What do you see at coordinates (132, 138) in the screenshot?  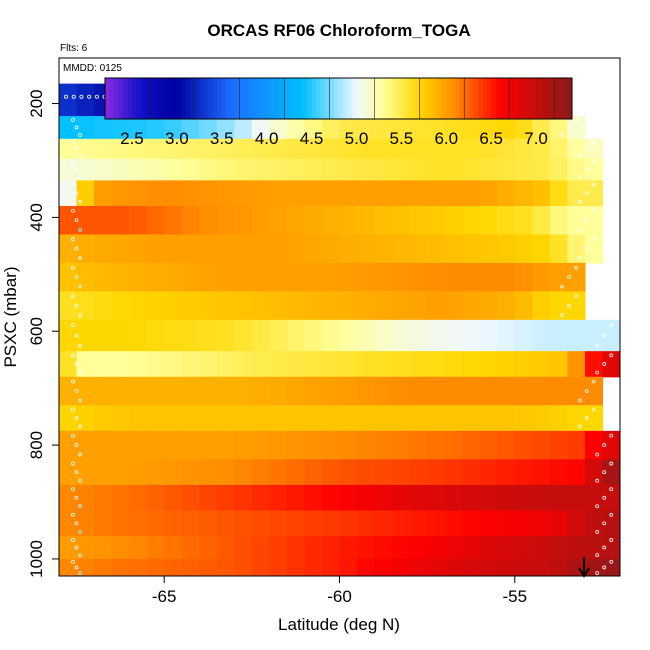 I see `colorbar-tick-label: 2.5` at bounding box center [132, 138].